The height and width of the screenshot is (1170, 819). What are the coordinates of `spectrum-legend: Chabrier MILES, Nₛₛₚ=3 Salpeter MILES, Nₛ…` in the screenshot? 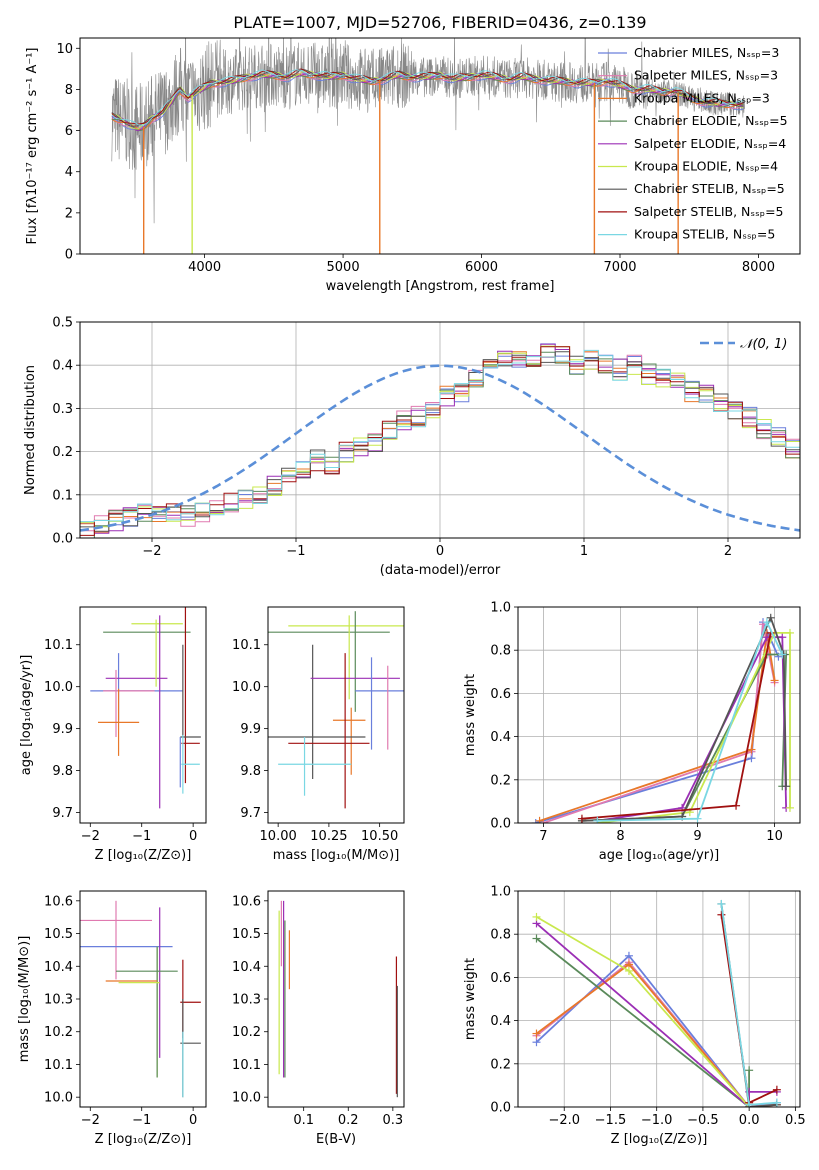 It's located at (693, 143).